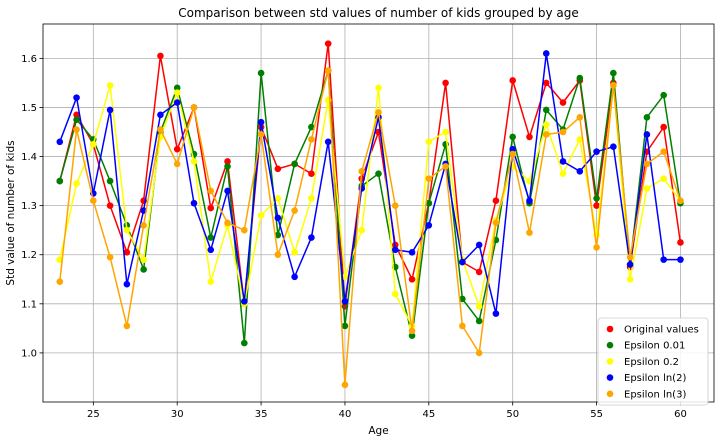  Describe the element at coordinates (661, 330) in the screenshot. I see `legend-label: Original values` at that location.